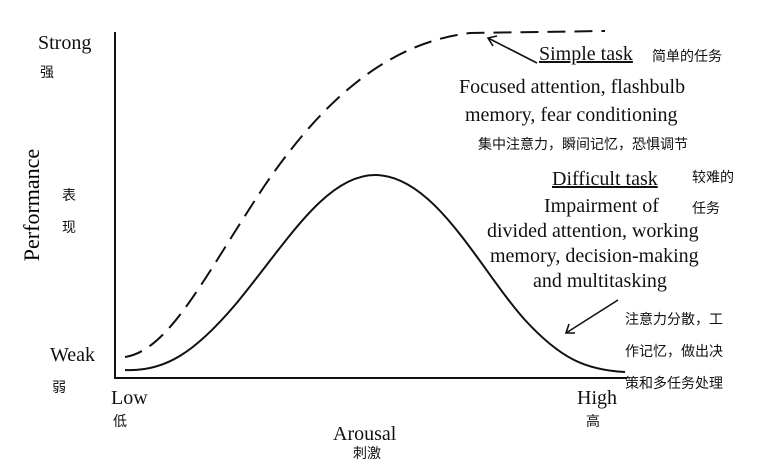 The image size is (765, 465). What do you see at coordinates (592, 316) in the screenshot?
I see `difficult-task-arrow-line` at bounding box center [592, 316].